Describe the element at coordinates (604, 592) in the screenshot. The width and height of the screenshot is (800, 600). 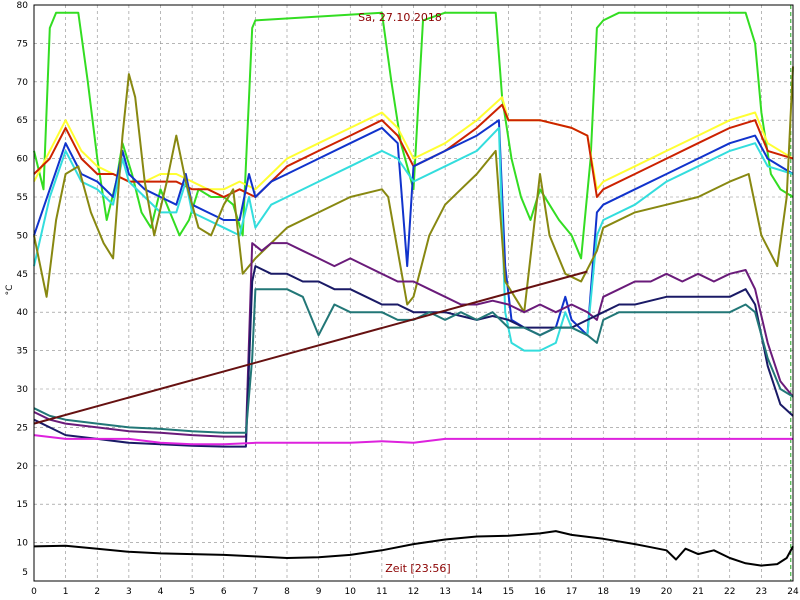
I see `x-tick-label: 18` at that location.